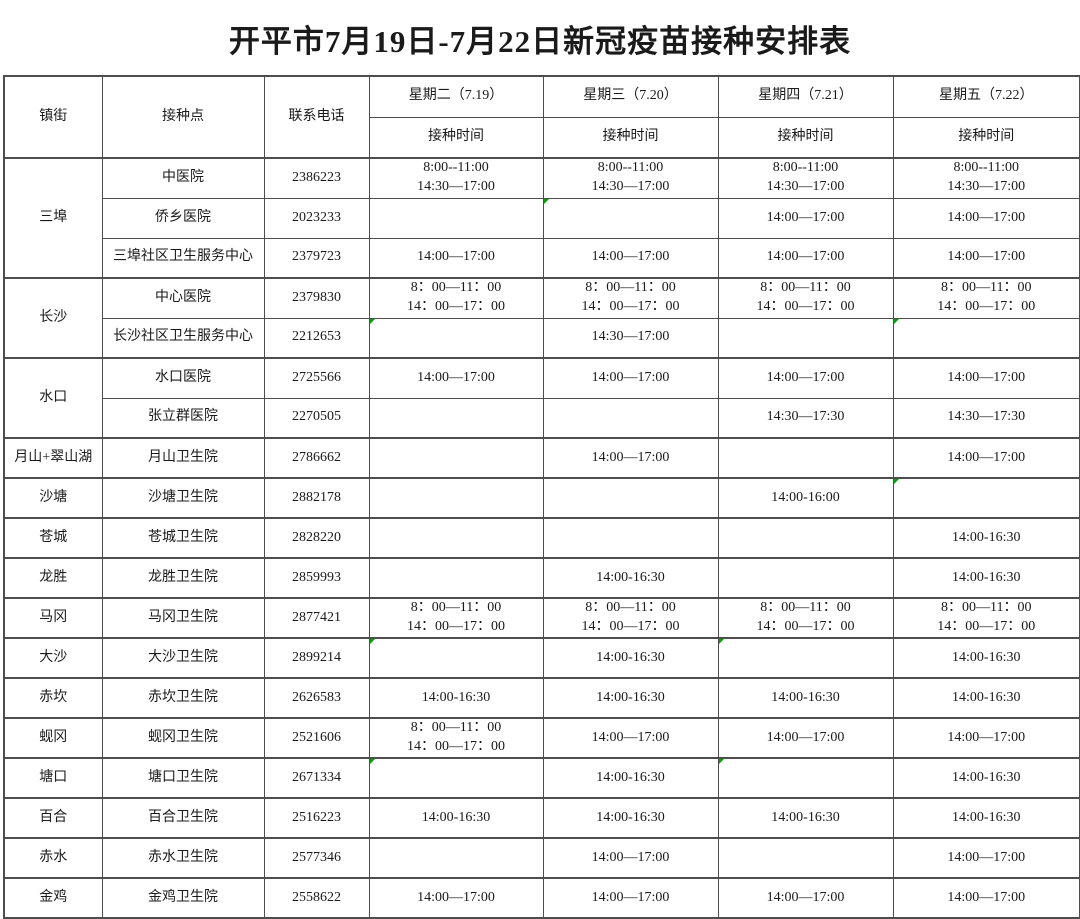 The height and width of the screenshot is (919, 1080). I want to click on site-cell: 赤坎卫生院, so click(183, 698).